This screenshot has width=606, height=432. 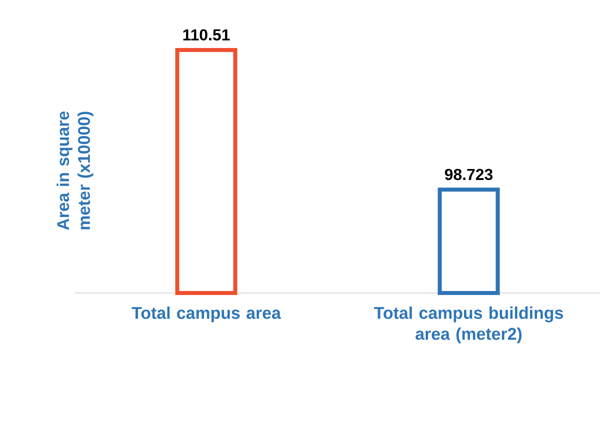 What do you see at coordinates (207, 314) in the screenshot?
I see `x-tick-label: Total campus area` at bounding box center [207, 314].